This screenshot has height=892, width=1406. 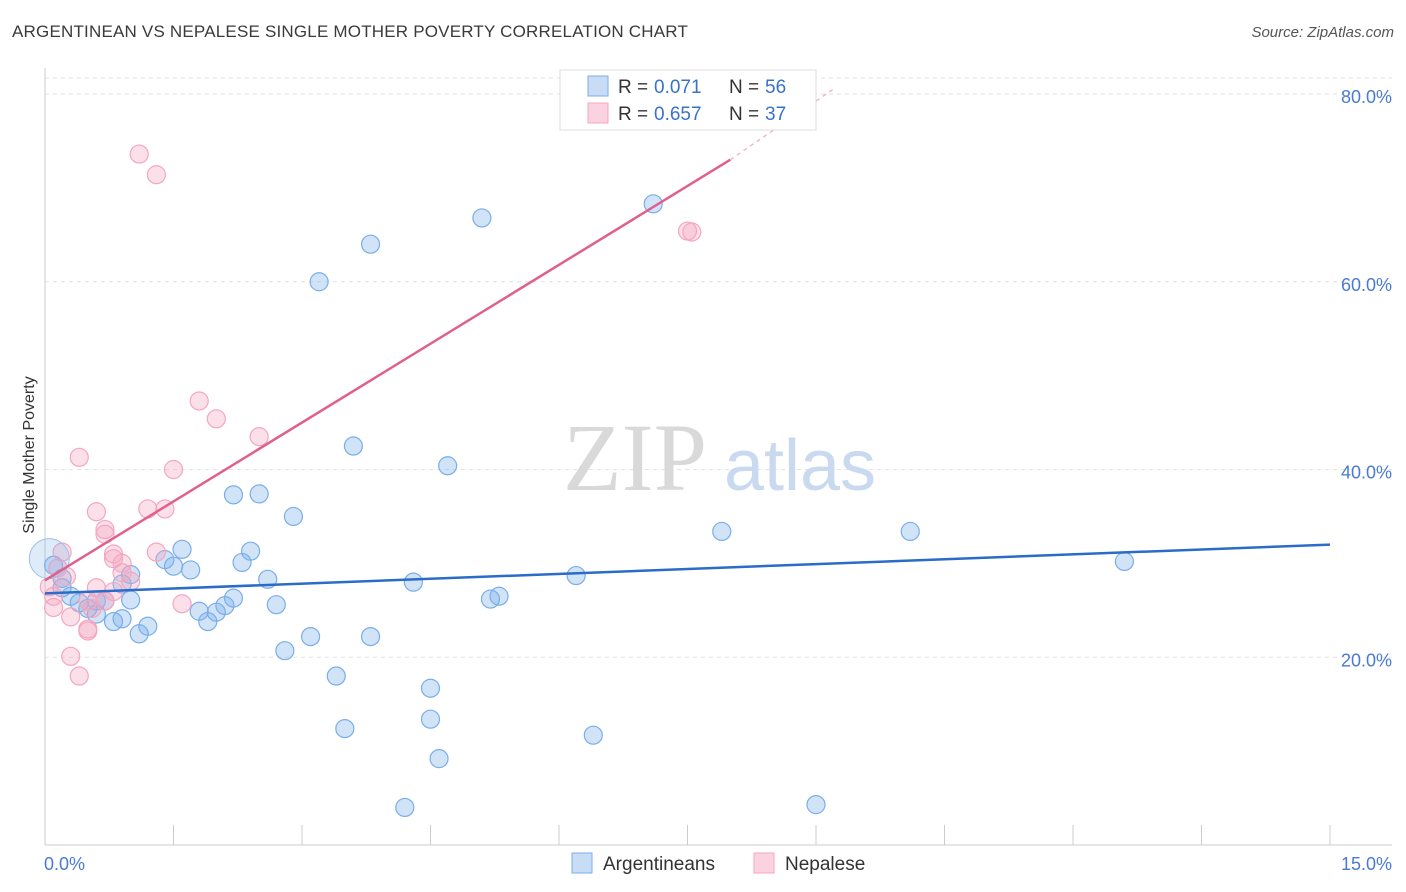 I want to click on legend-swatch-argentineans, so click(x=598, y=86).